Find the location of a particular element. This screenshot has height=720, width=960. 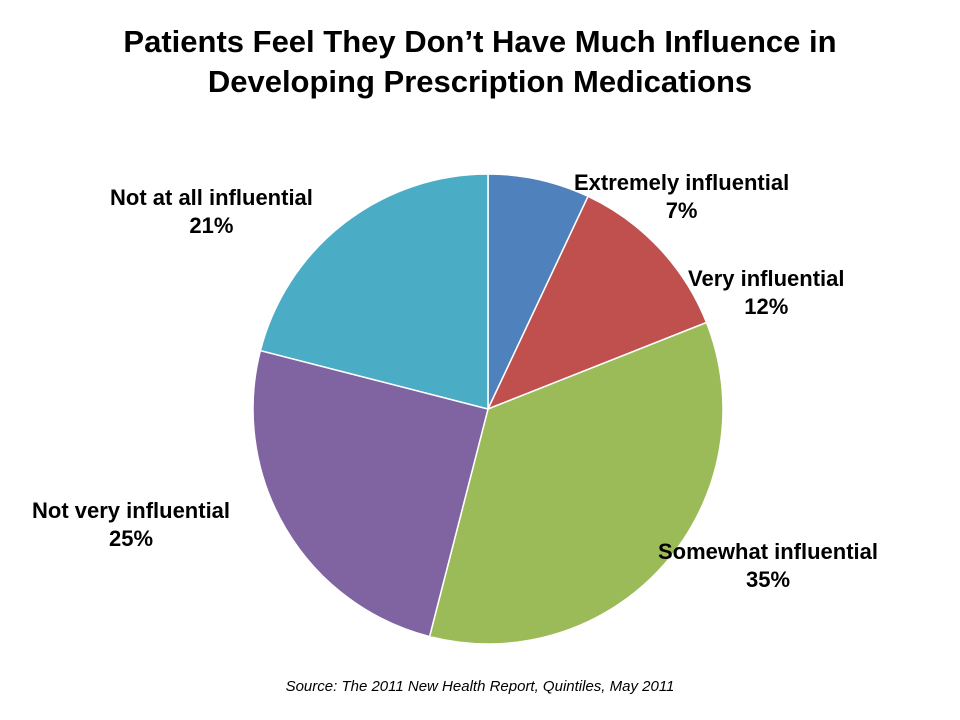

label-category: Somewhat influential is located at coordinates (768, 551).